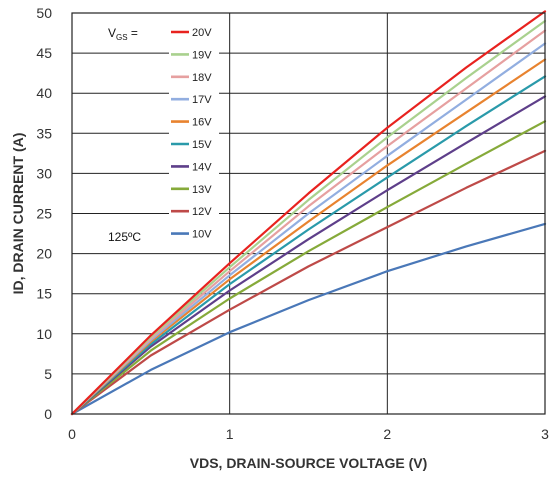 Image resolution: width=550 pixels, height=478 pixels. I want to click on y-tick-label: 35, so click(44, 133).